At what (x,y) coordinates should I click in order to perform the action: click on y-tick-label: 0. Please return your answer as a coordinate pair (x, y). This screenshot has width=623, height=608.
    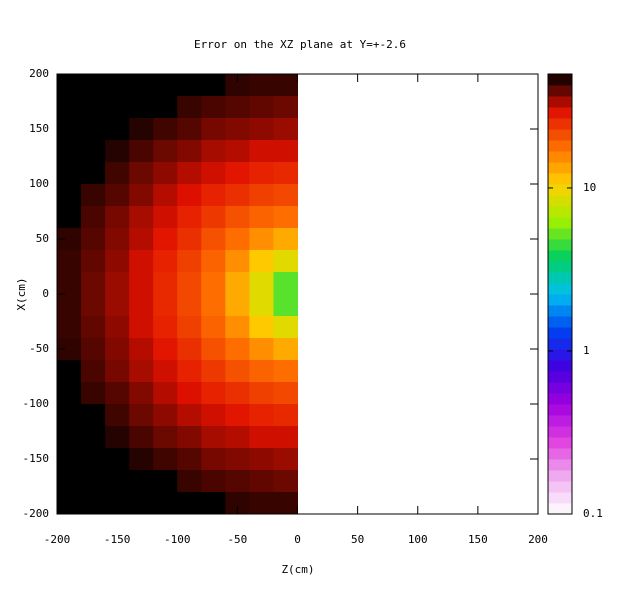
    Looking at the image, I should click on (45, 293).